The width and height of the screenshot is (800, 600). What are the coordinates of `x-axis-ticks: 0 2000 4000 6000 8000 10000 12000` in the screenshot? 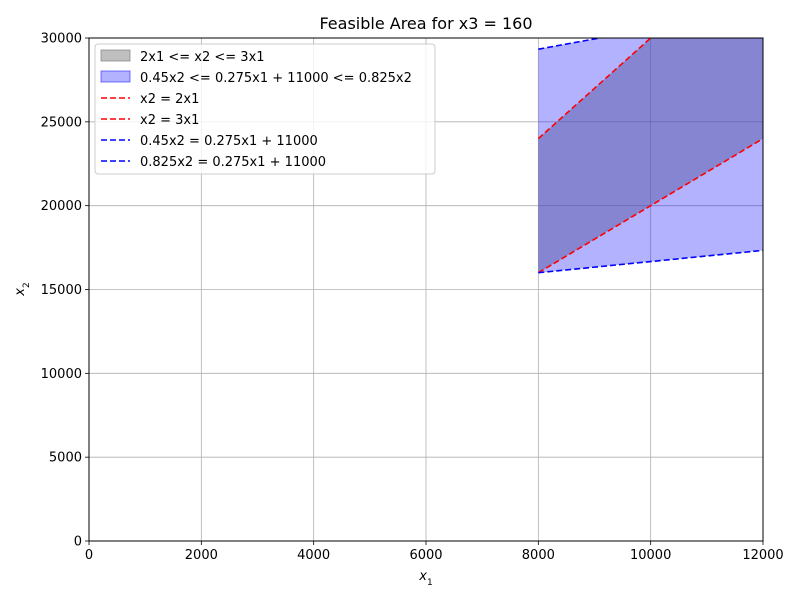 It's located at (434, 552).